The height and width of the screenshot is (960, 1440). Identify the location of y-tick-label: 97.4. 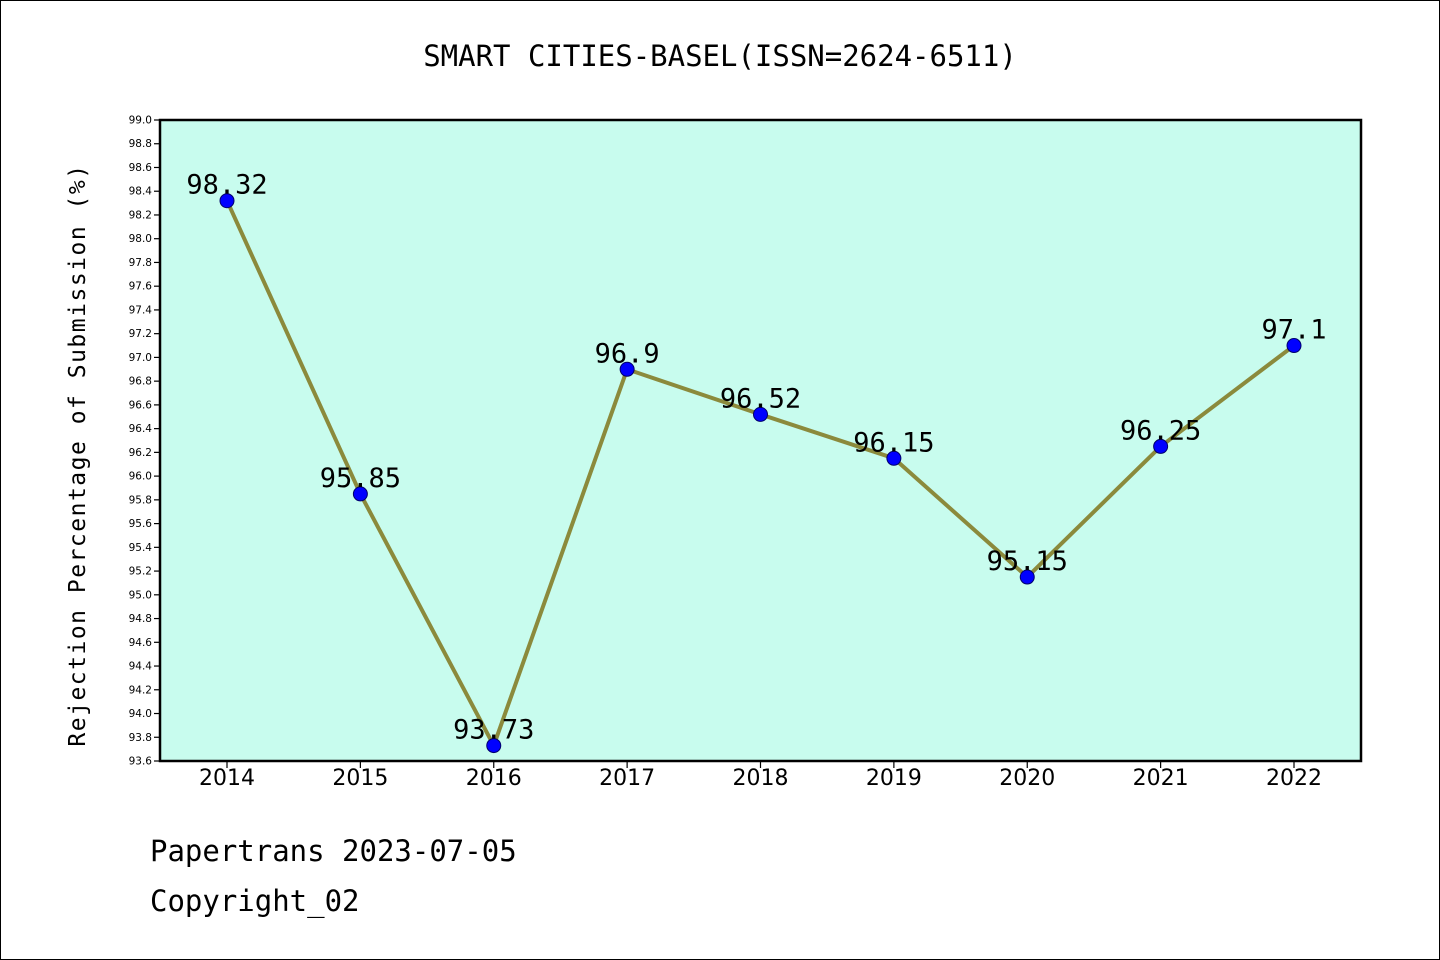
(141, 310).